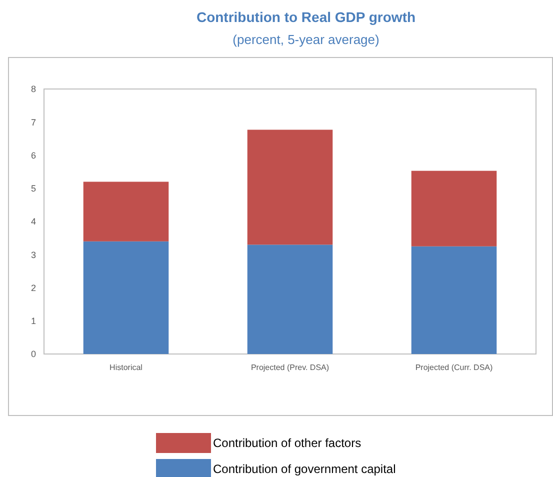 The height and width of the screenshot is (477, 553). Describe the element at coordinates (33, 287) in the screenshot. I see `y-tick-label: 2` at that location.